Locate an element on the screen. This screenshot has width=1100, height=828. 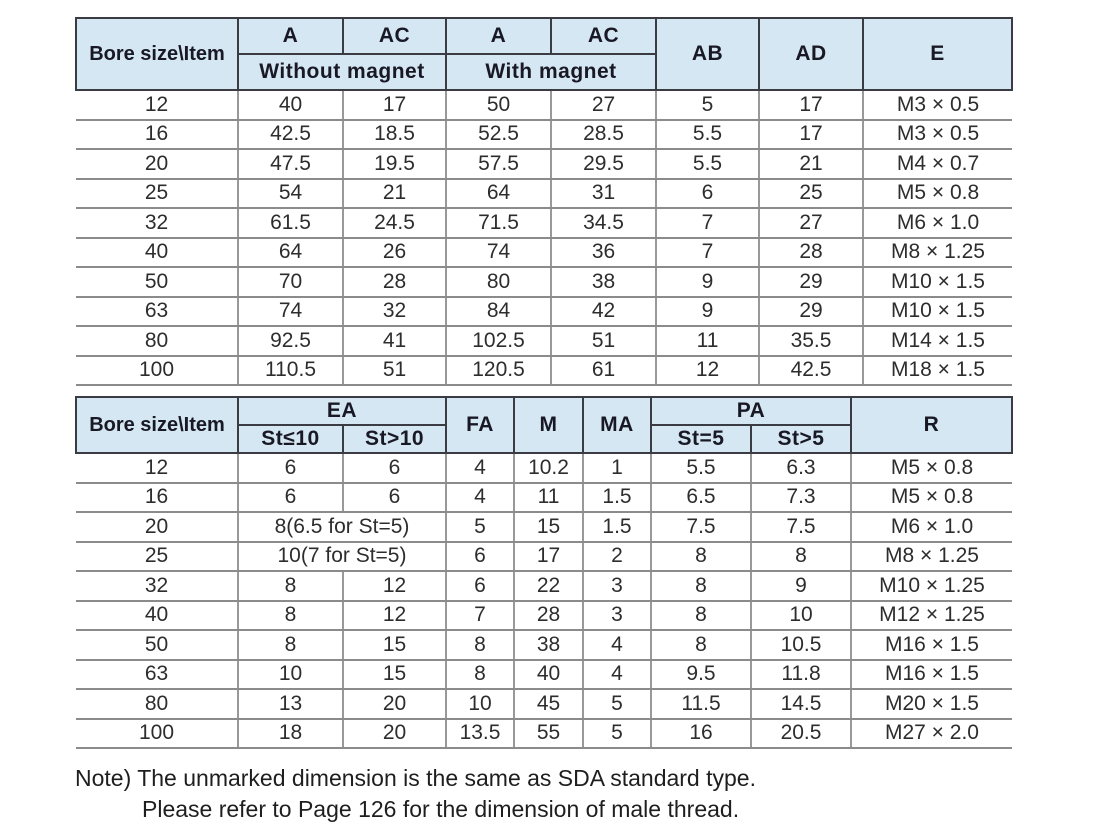
dimension-cell: 34.5 is located at coordinates (603, 223).